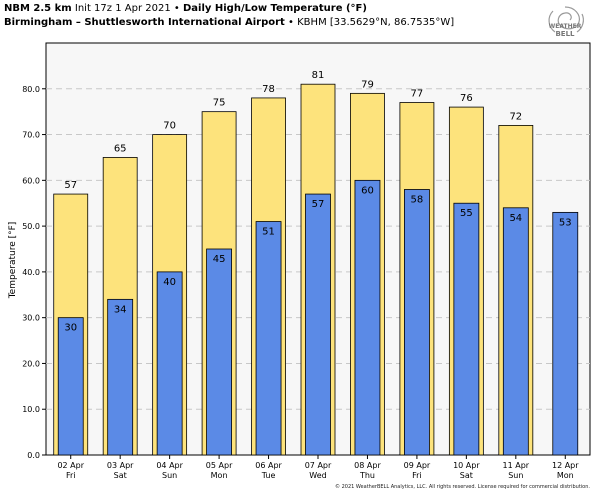 The height and width of the screenshot is (493, 600). Describe the element at coordinates (515, 116) in the screenshot. I see `high-value-label: 72` at that location.